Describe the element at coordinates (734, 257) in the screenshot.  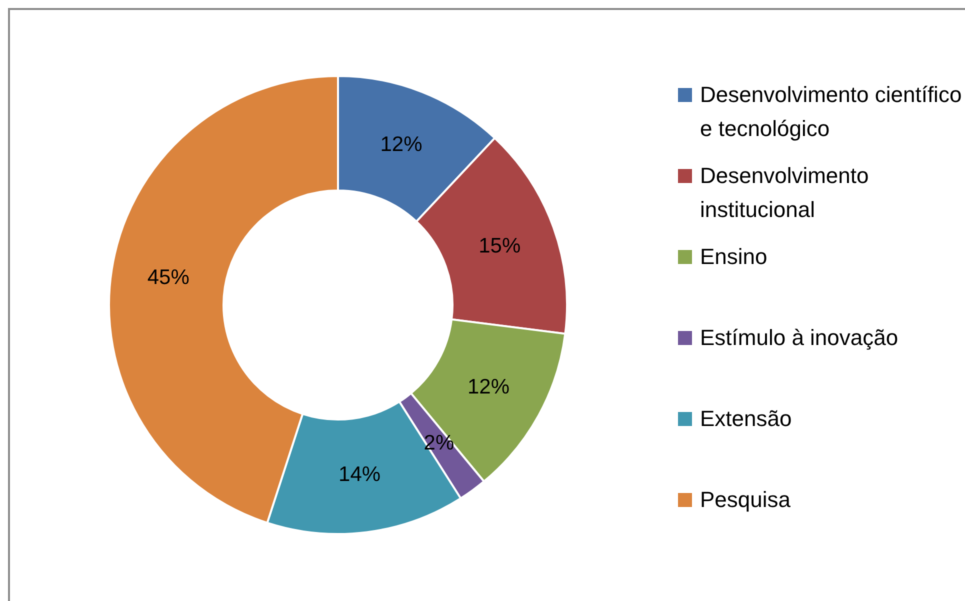
I see `legend-label: Ensino` at that location.